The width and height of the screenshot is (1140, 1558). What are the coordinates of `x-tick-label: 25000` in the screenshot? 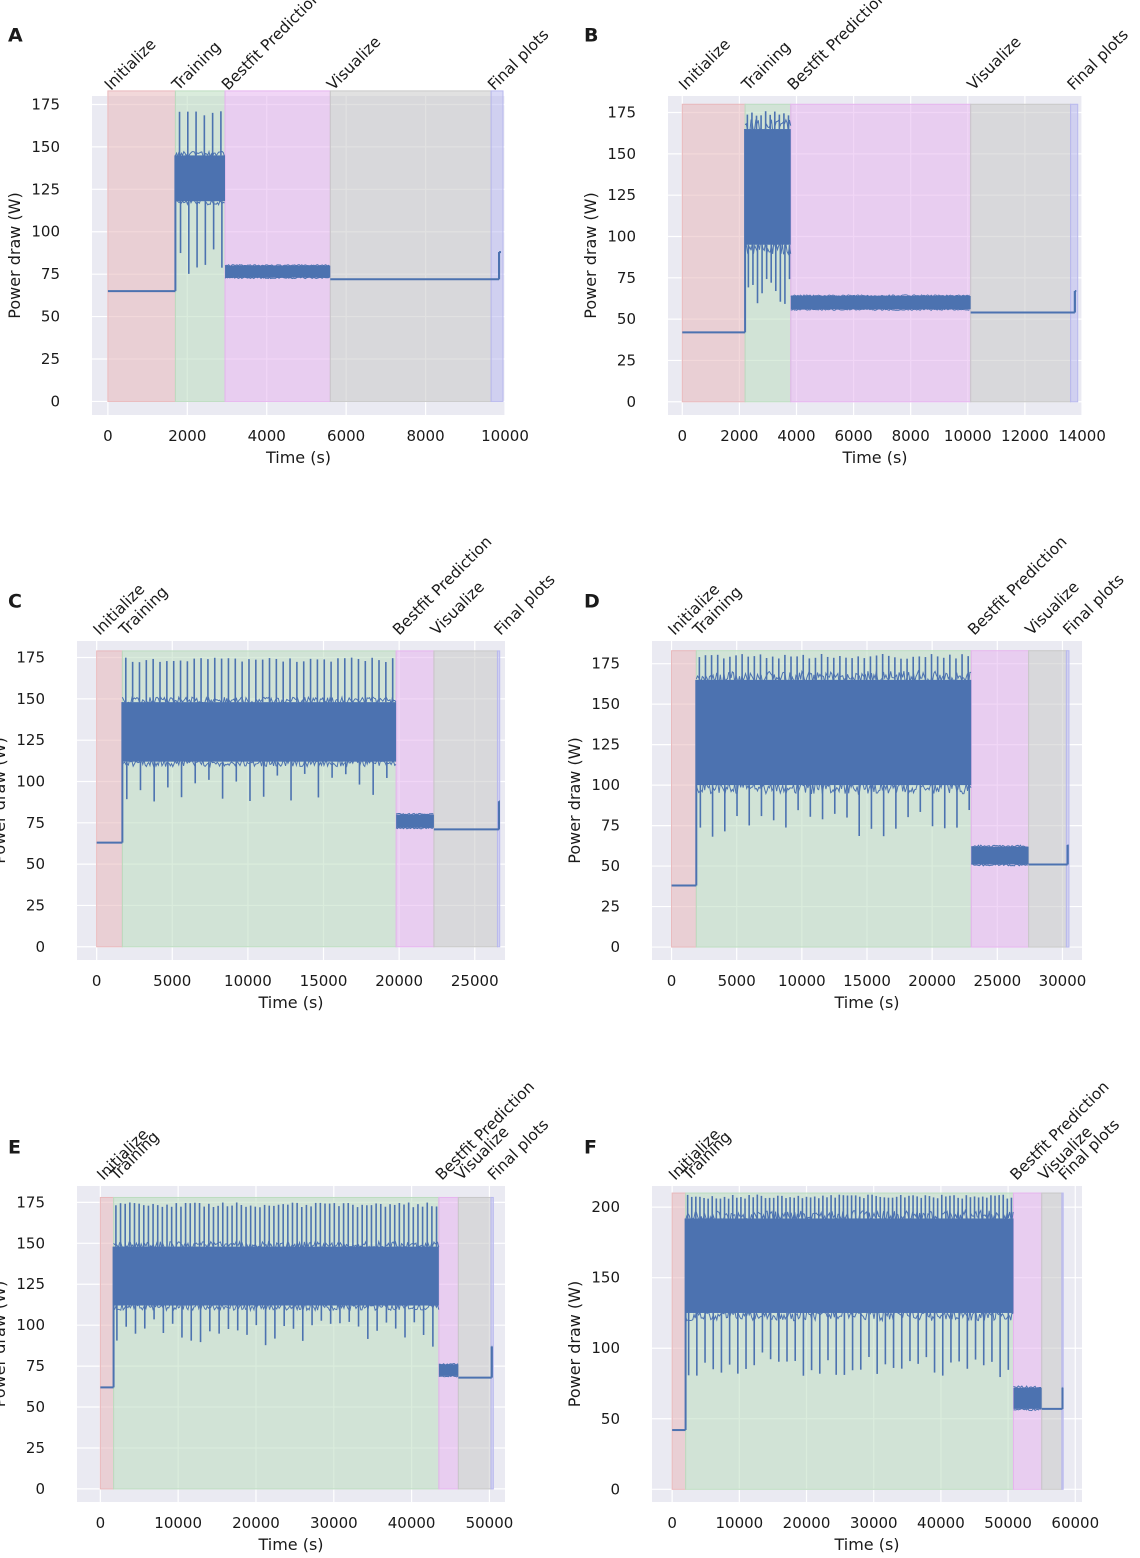 It's located at (997, 981).